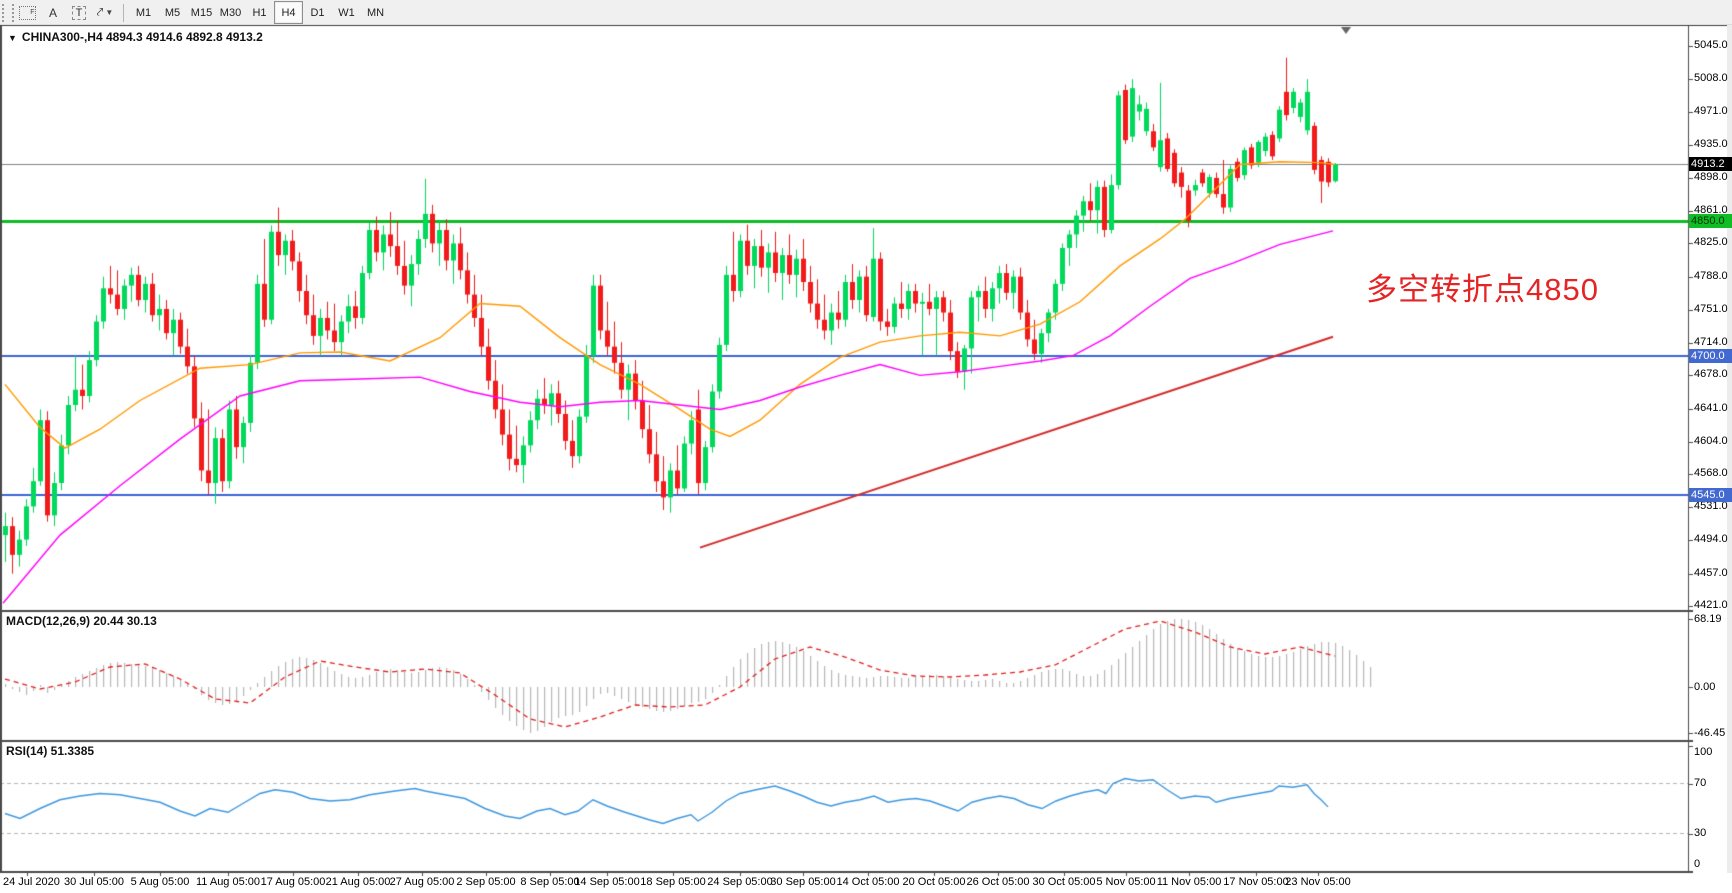  Describe the element at coordinates (673, 882) in the screenshot. I see `time-axis-label: 18 Sep 05:00` at that location.